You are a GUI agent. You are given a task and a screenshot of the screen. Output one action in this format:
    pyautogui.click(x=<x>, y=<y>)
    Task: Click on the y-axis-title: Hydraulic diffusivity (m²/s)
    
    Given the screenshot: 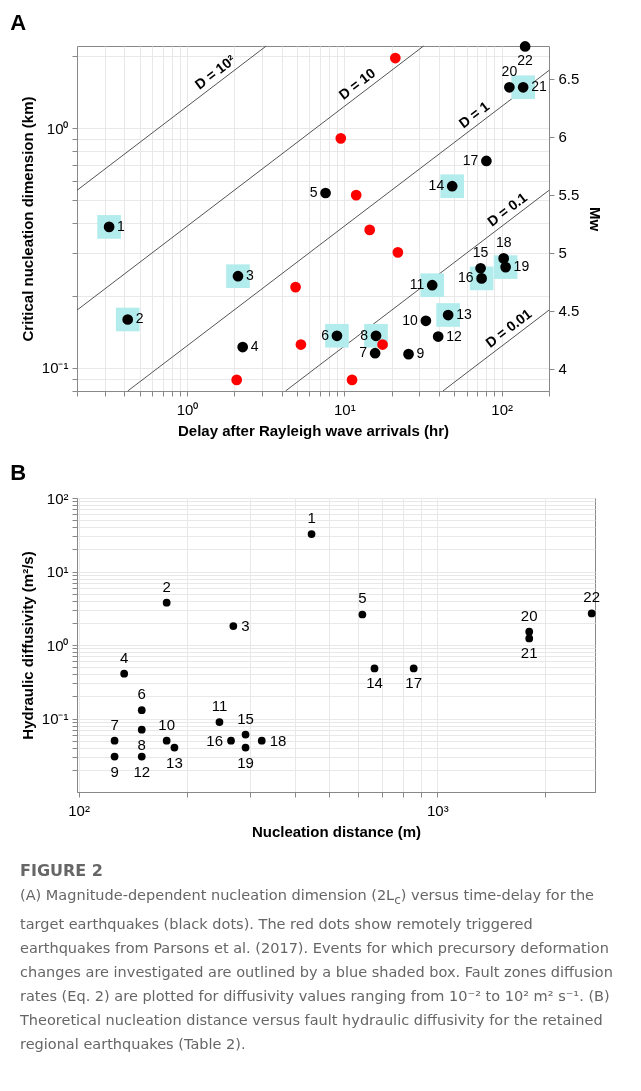 What is the action you would take?
    pyautogui.click(x=27, y=645)
    